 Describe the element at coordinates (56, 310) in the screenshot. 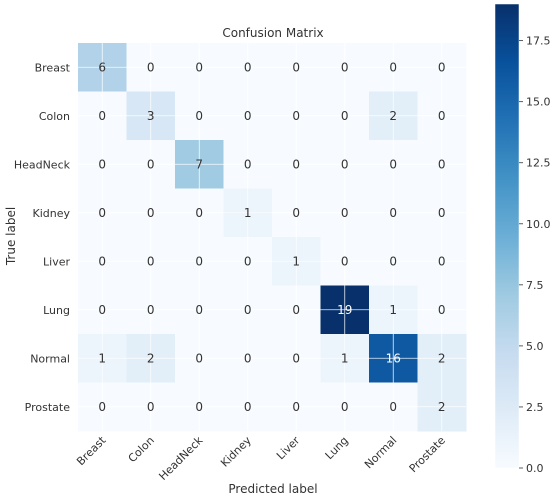

I see `y-tick-label: Lung` at that location.